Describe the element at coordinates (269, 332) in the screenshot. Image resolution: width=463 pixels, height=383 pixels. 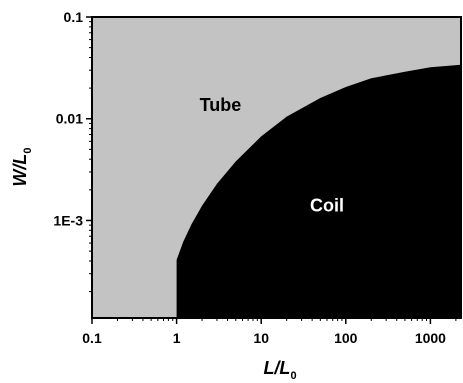
I see `x-axis: 0.1 1 10 100 1000` at that location.